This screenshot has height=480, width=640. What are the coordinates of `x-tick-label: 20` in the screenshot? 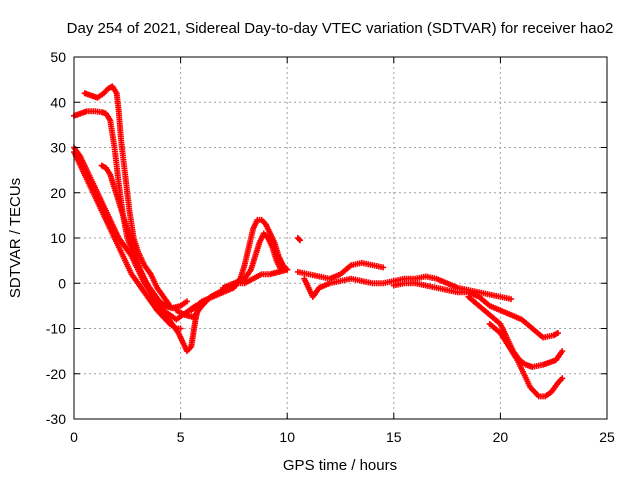 It's located at (501, 437).